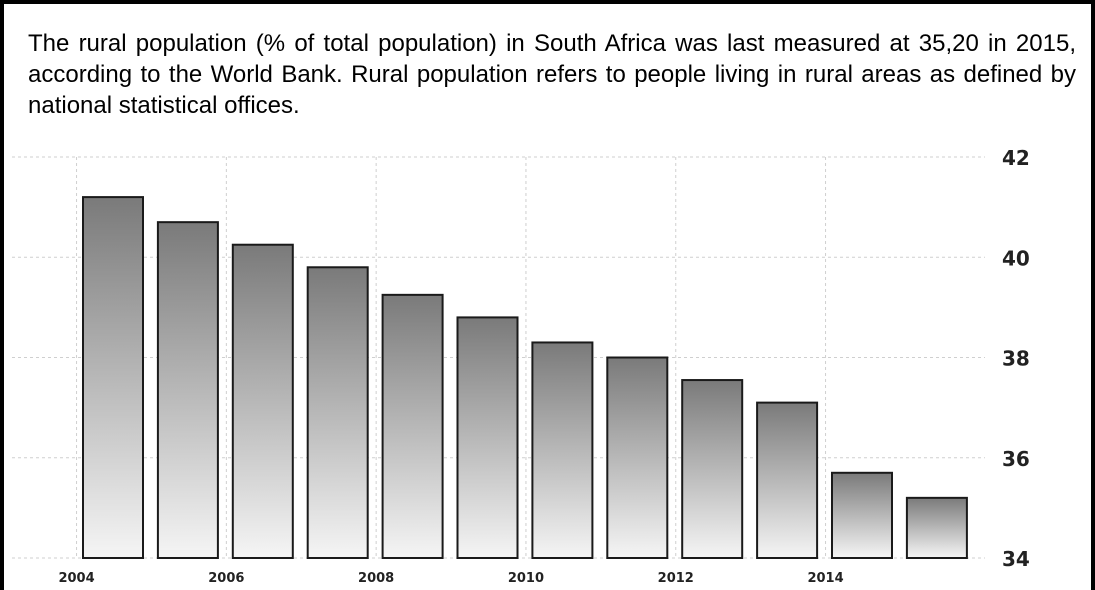 This screenshot has height=590, width=1095. Describe the element at coordinates (787, 480) in the screenshot. I see `bar-2013` at that location.